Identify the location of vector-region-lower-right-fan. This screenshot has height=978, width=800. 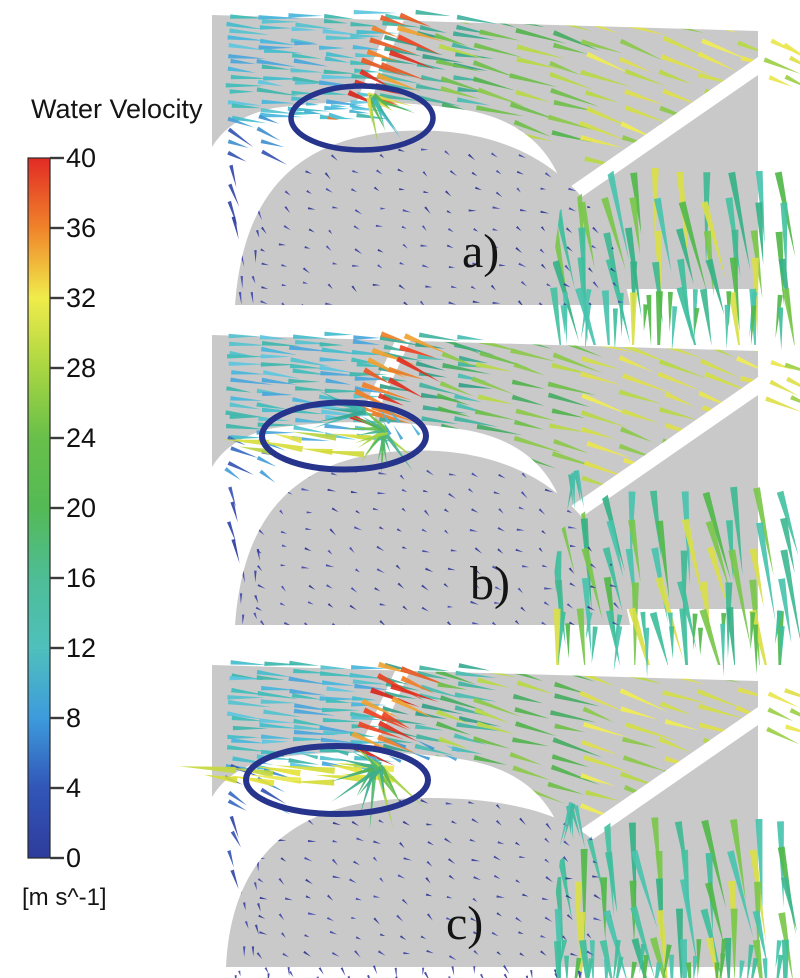
(675, 897).